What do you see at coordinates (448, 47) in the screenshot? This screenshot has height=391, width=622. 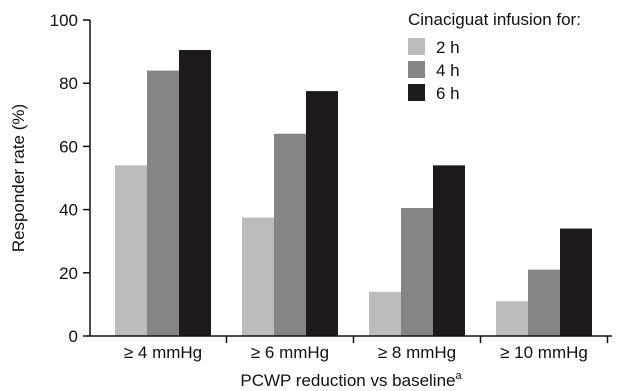 I see `legend-label: 2 h` at bounding box center [448, 47].